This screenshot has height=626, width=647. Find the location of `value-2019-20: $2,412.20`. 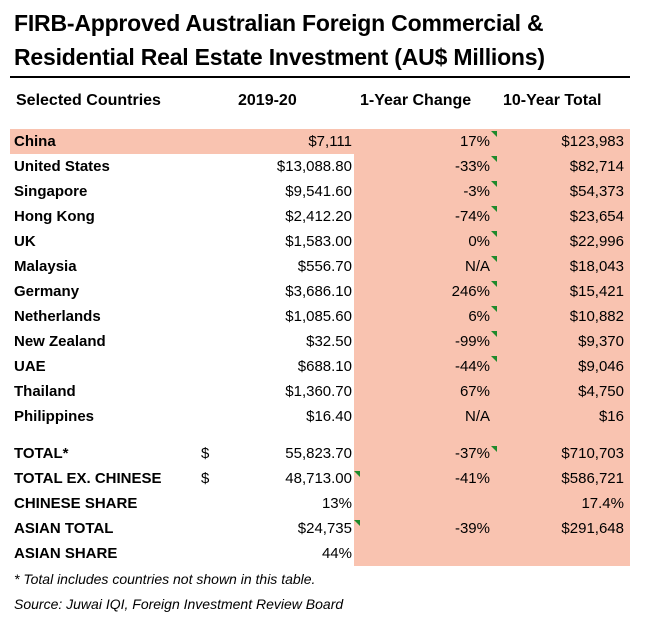

value-2019-20: $2,412.20 is located at coordinates (318, 216).